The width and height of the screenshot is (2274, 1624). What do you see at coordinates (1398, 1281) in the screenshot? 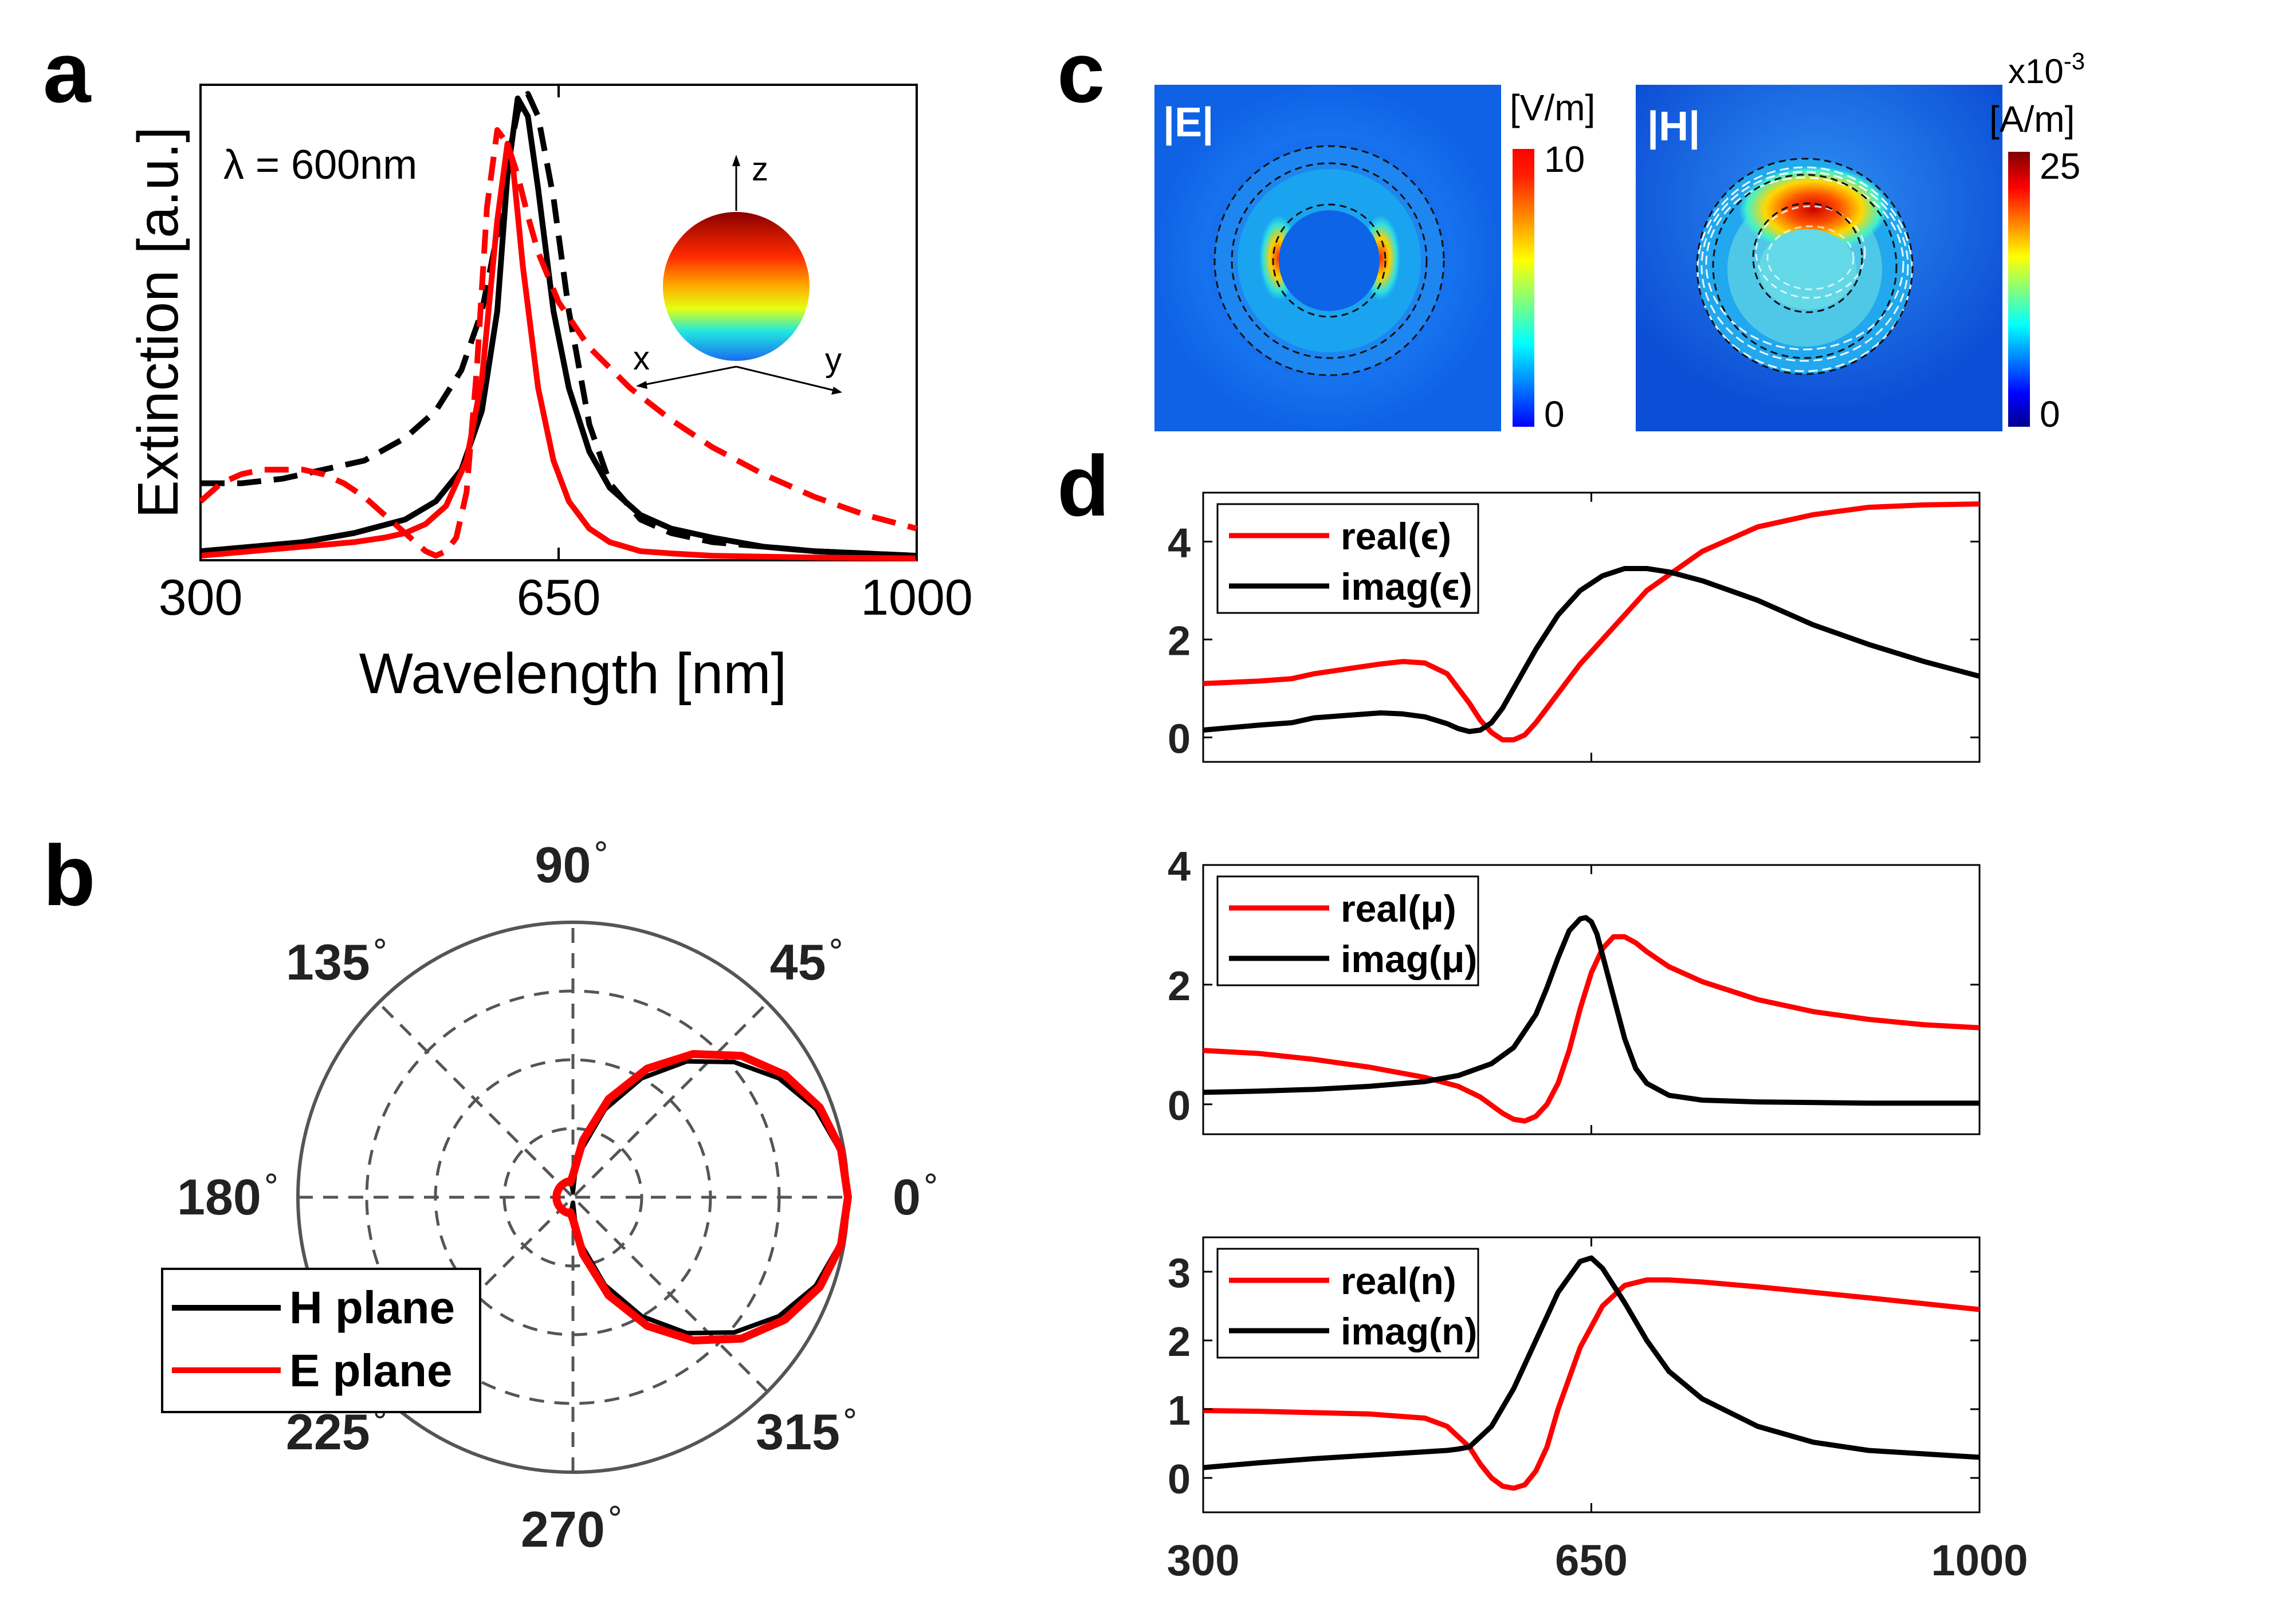
I see `panel-d-legend-label: real(n)` at bounding box center [1398, 1281].